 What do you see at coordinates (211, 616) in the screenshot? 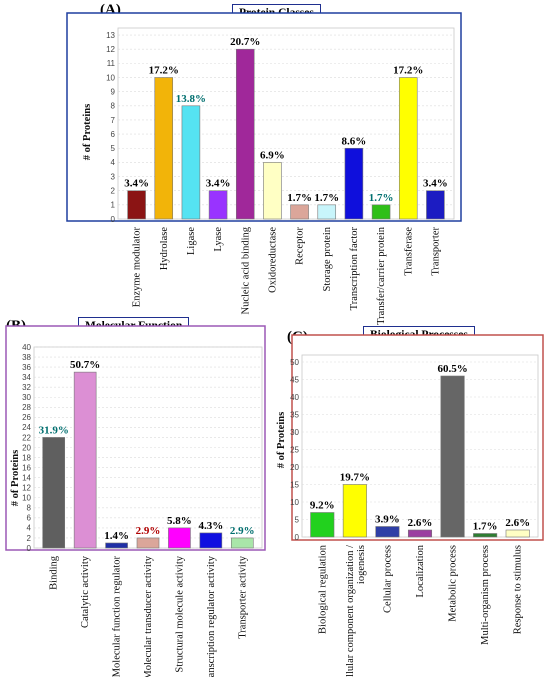
I see `x-category-label: Transcription regulator activity` at bounding box center [211, 616].